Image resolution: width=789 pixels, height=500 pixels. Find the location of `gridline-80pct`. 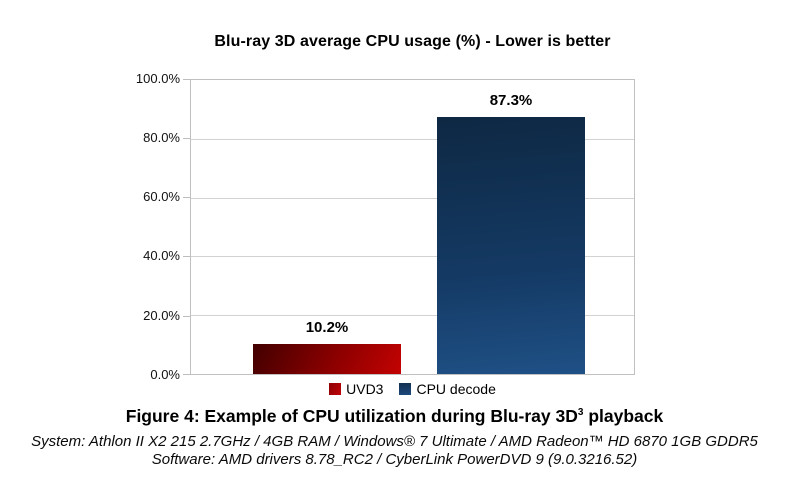

gridline-80pct is located at coordinates (412, 139).